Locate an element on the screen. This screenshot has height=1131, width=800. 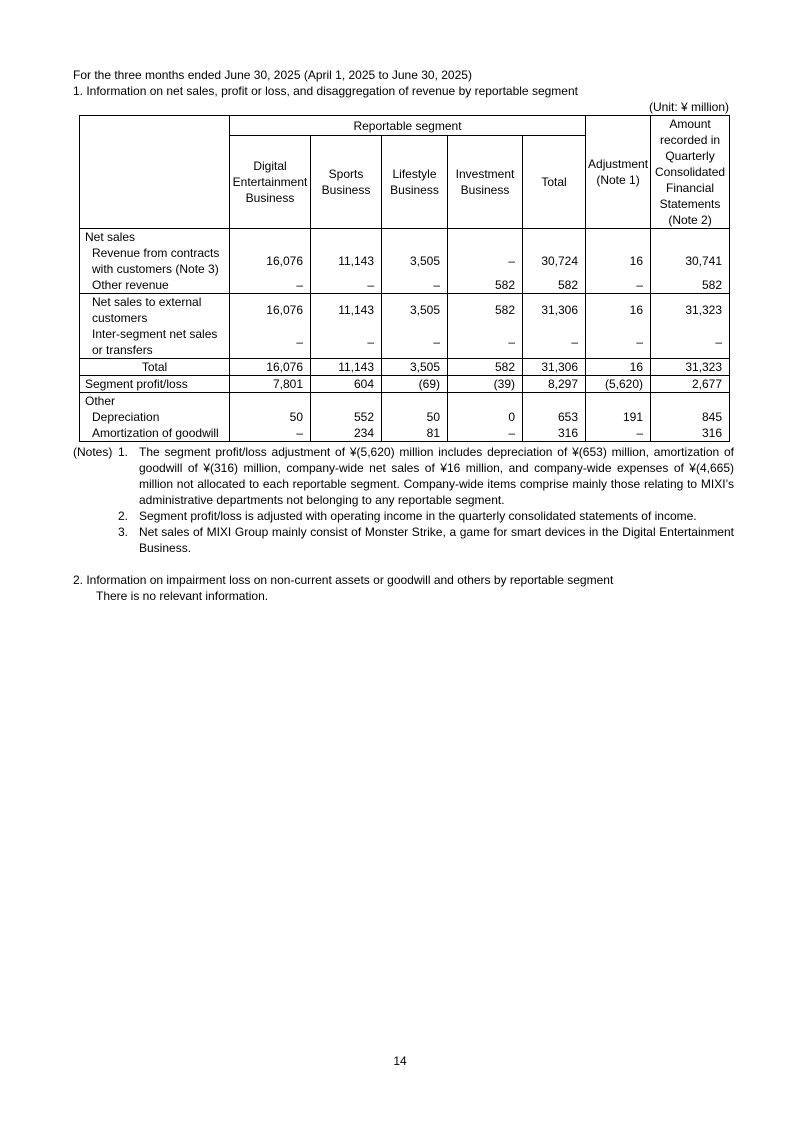
table-cell: 604 is located at coordinates (346, 384).